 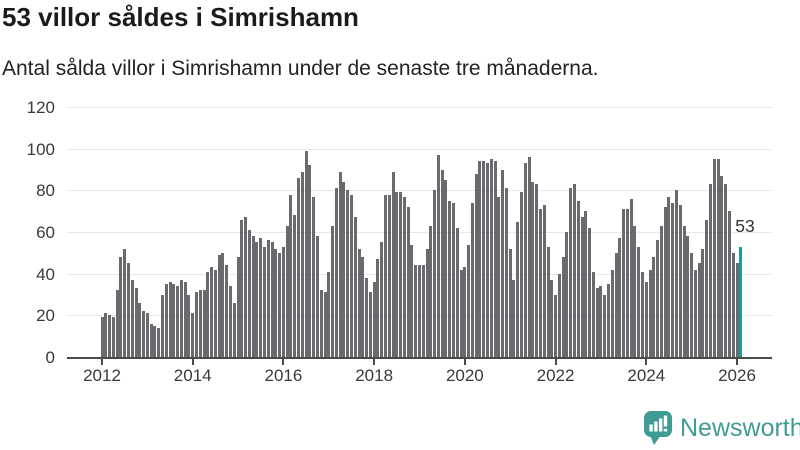 What do you see at coordinates (102, 375) in the screenshot?
I see `x-axis-tick-label: 2012` at bounding box center [102, 375].